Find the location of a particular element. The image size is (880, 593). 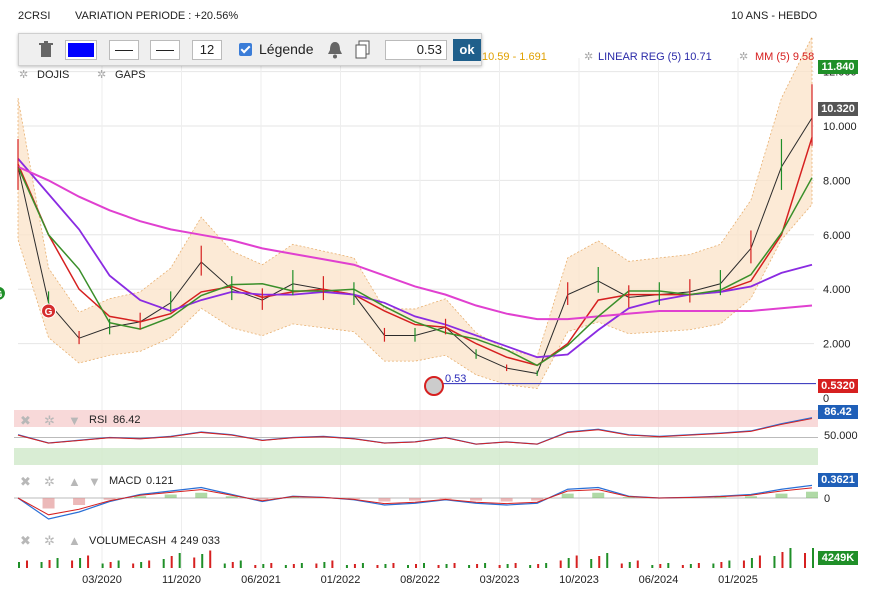

rsi-signal-line is located at coordinates (415, 431).